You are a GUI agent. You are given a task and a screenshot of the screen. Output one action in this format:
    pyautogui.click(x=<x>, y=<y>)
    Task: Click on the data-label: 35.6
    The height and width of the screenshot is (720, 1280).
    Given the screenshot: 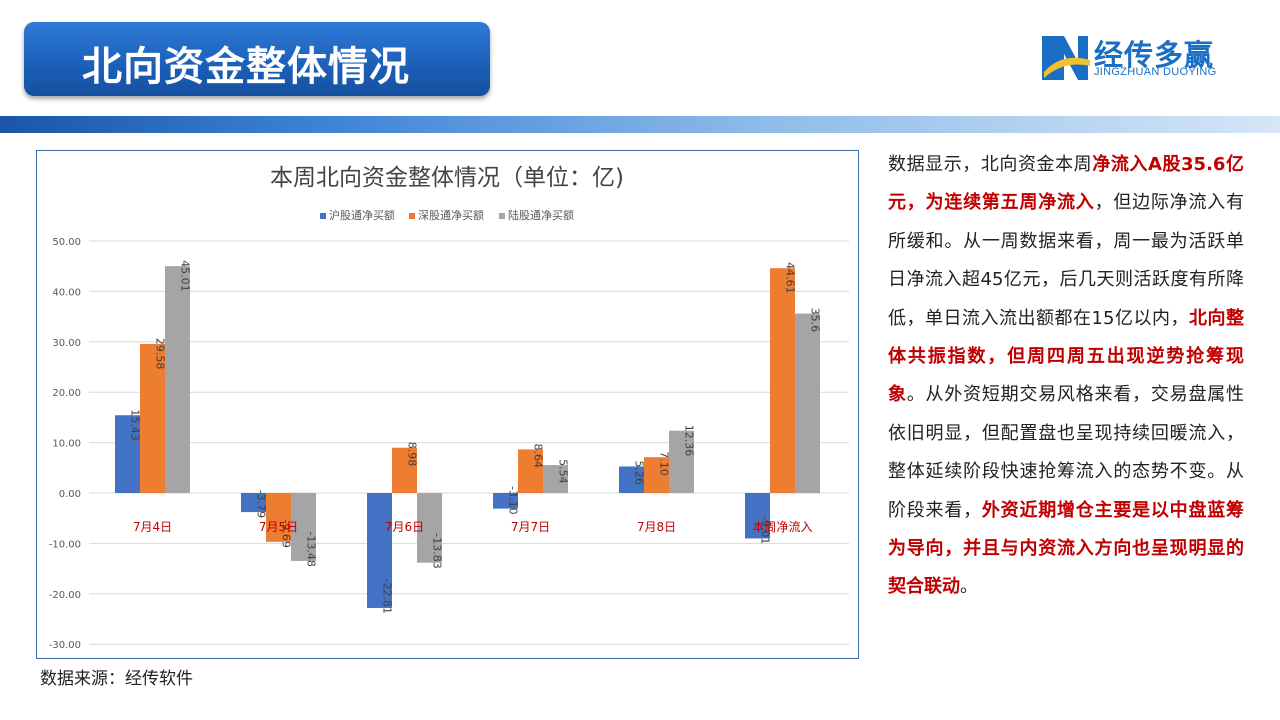 What is the action you would take?
    pyautogui.click(x=815, y=320)
    